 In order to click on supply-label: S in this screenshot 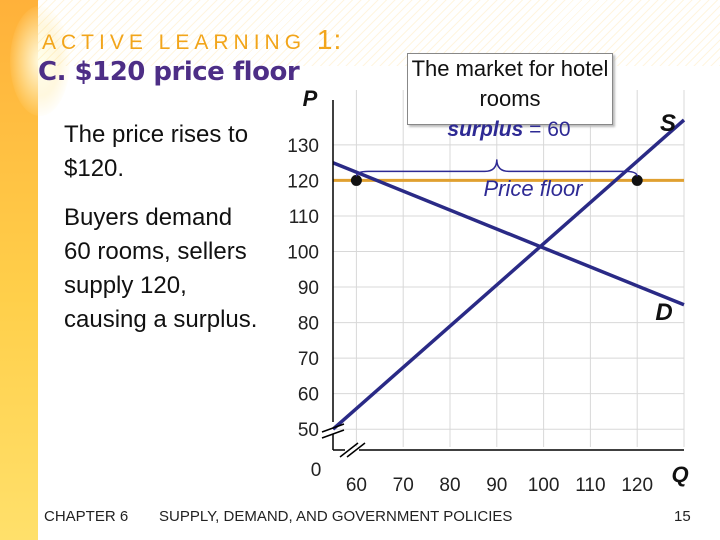, I will do `click(668, 123)`.